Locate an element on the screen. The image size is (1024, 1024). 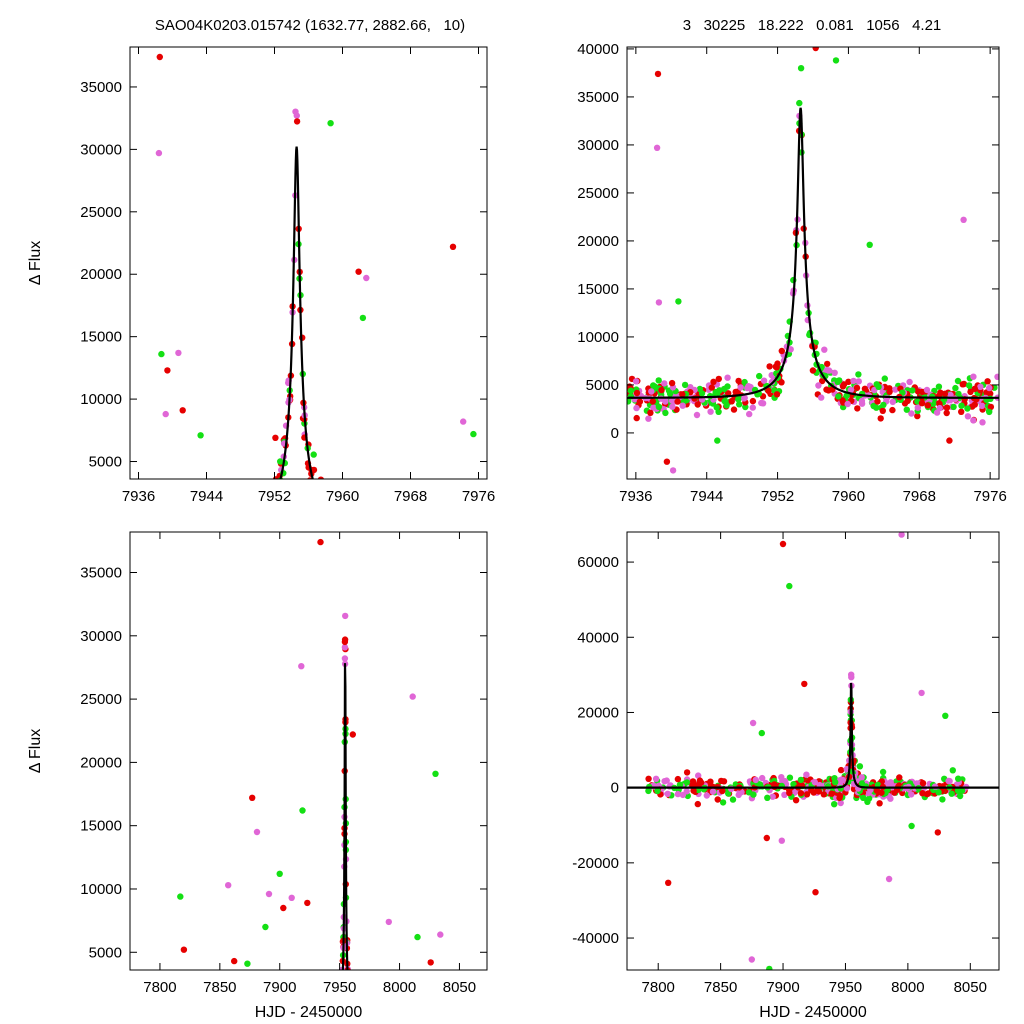
y-tick-label: 25000 is located at coordinates (101, 212).